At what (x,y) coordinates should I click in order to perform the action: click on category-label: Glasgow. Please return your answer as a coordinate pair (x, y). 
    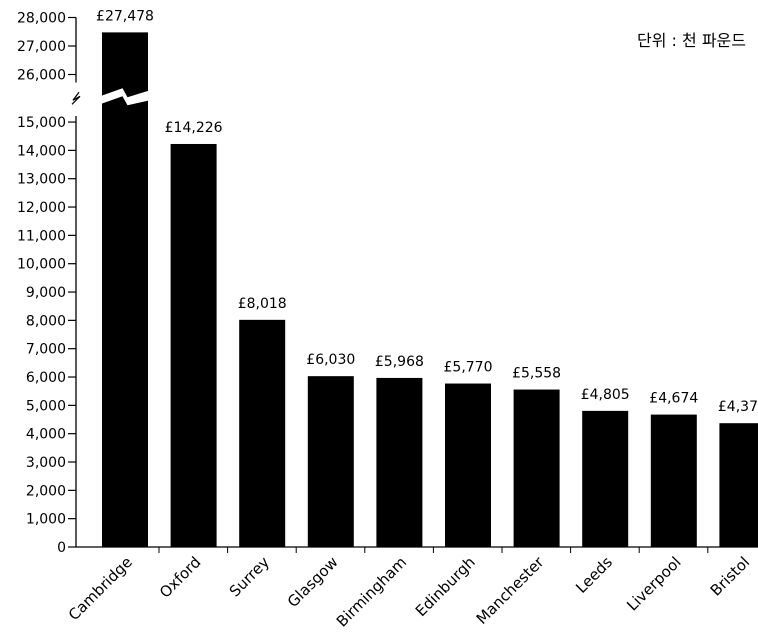
    Looking at the image, I should click on (313, 582).